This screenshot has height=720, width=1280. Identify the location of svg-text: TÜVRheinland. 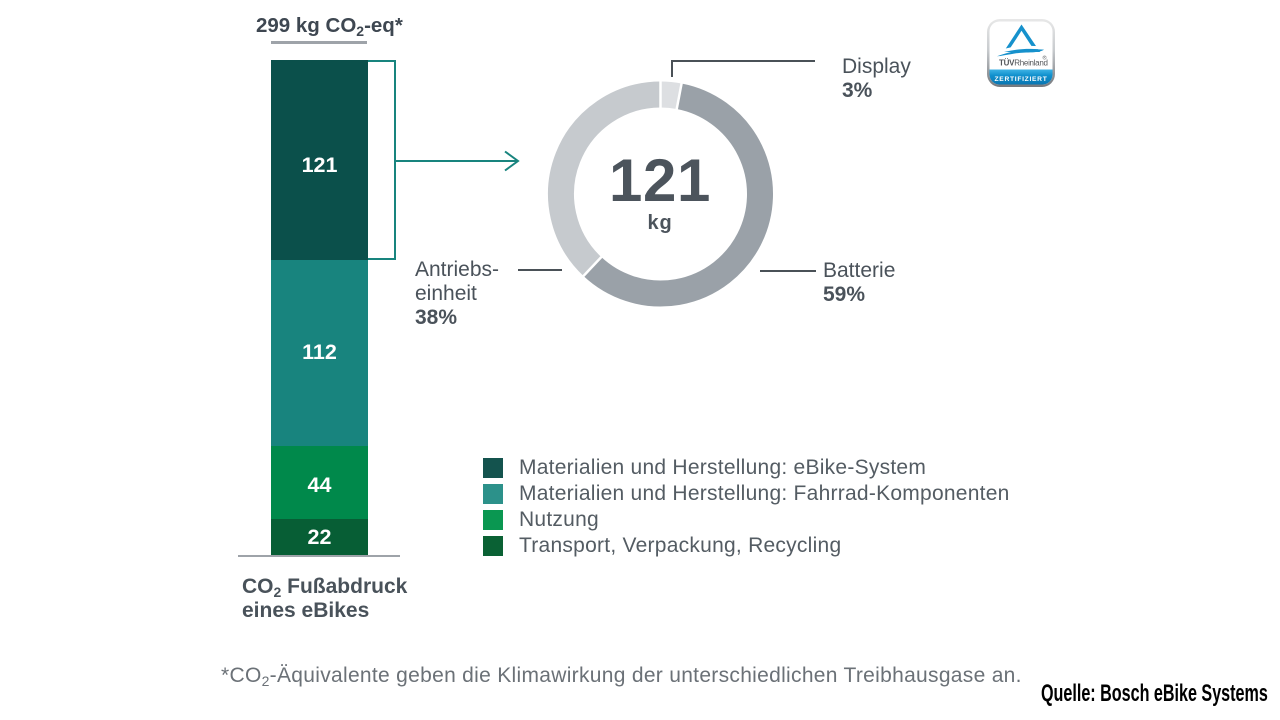
(1023, 63).